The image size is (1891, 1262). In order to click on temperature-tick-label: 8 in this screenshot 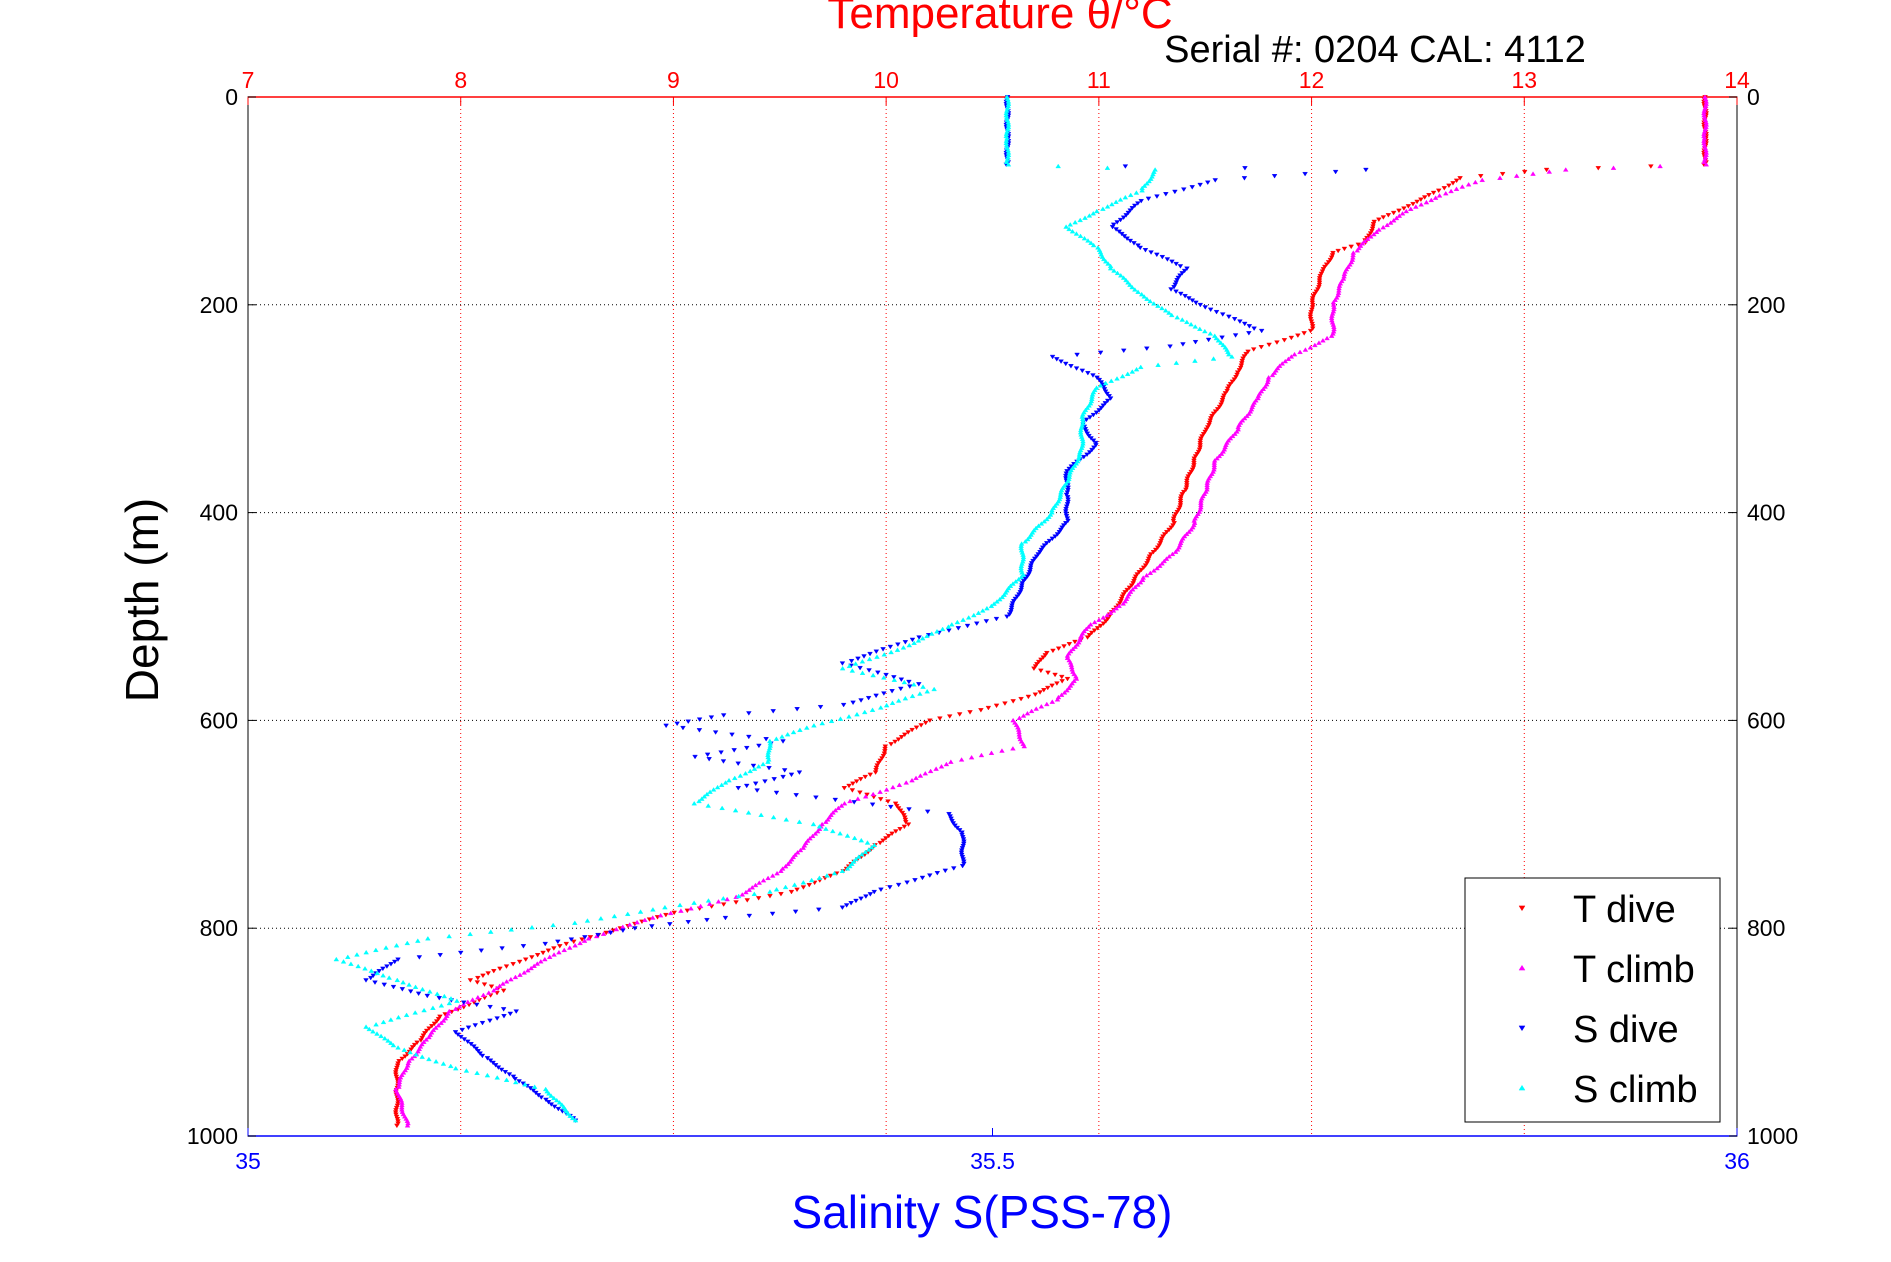, I will do `click(460, 80)`.